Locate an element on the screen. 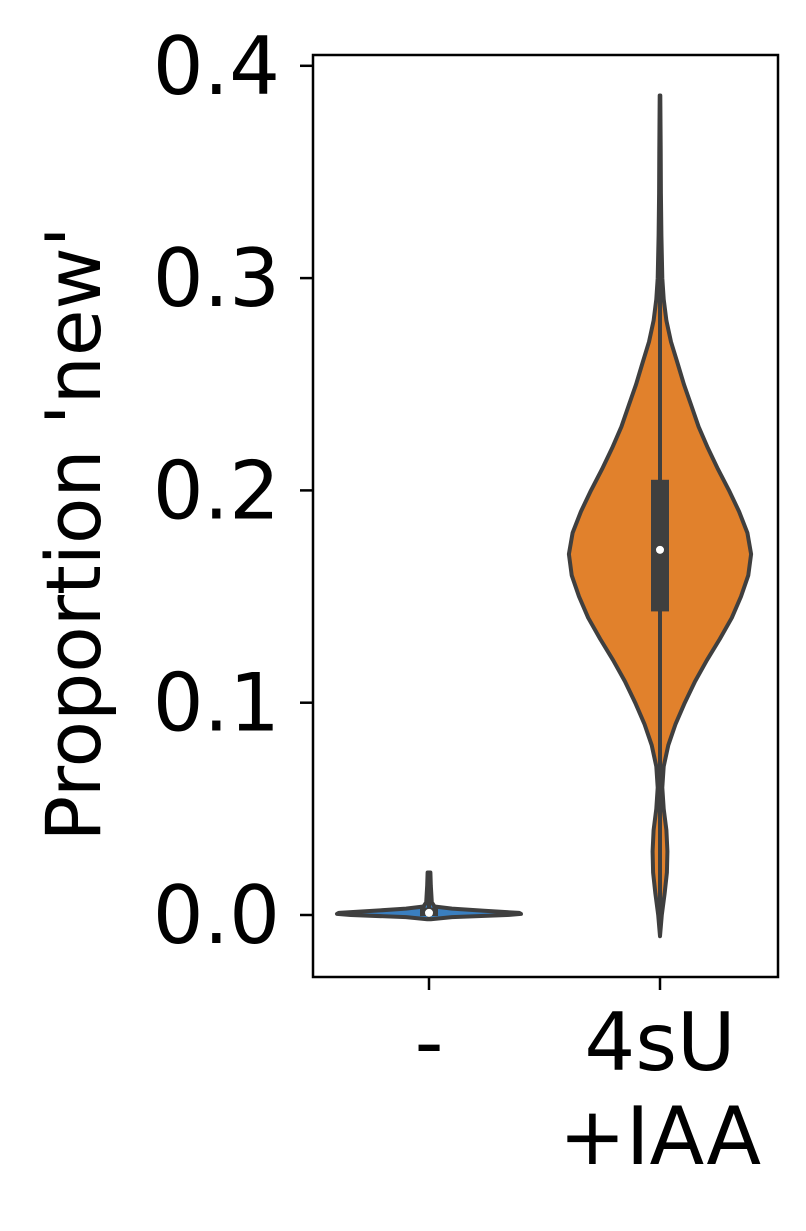 The height and width of the screenshot is (1231, 806). violin-box is located at coordinates (660, 545).